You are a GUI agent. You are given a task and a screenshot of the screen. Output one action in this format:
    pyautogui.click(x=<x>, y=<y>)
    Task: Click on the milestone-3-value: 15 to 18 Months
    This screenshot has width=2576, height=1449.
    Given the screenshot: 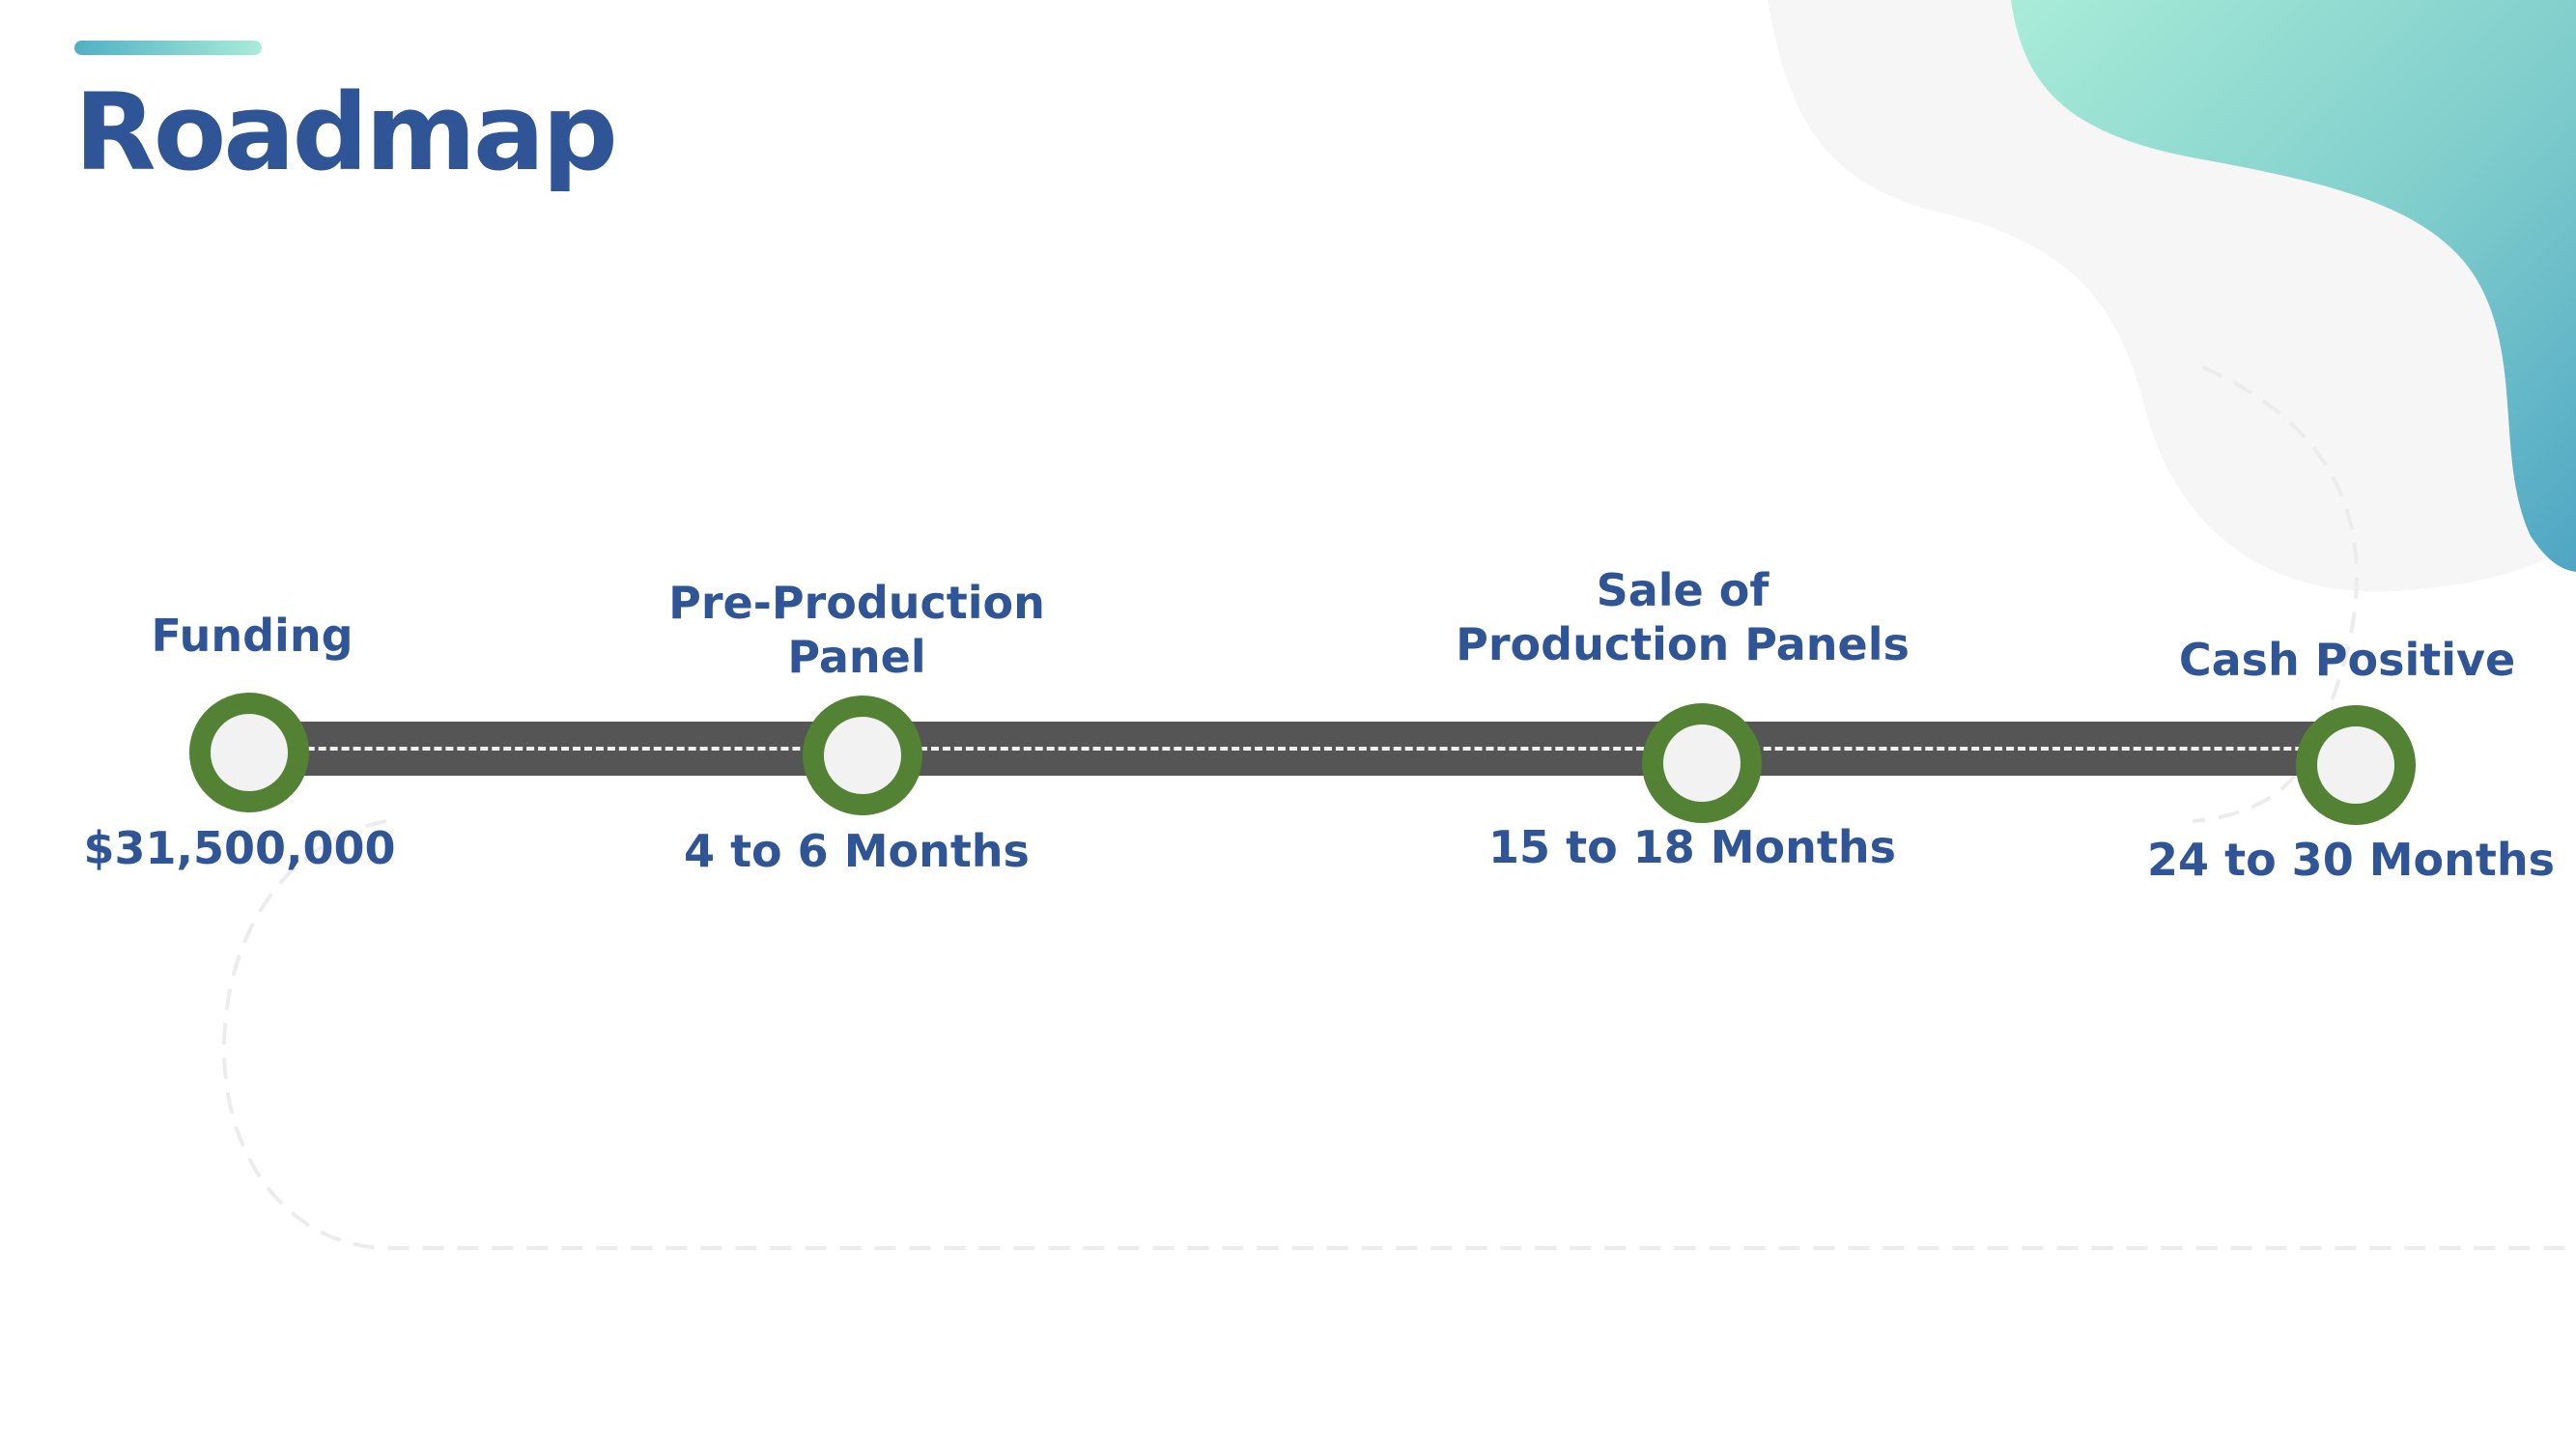 What is the action you would take?
    pyautogui.click(x=1692, y=847)
    